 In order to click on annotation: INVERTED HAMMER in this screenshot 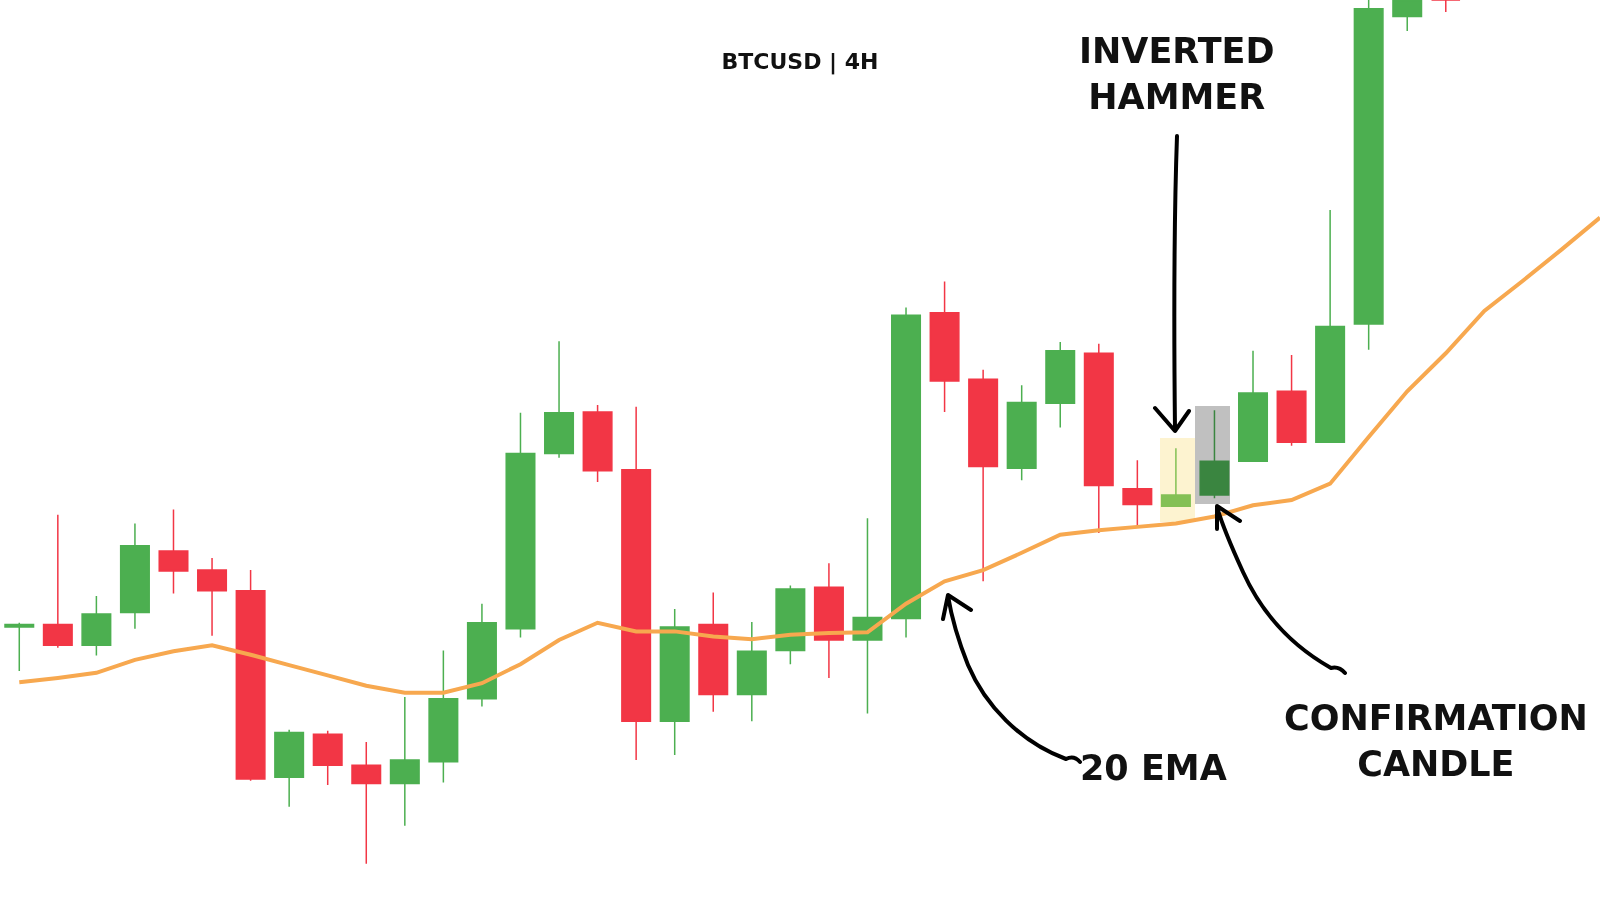, I will do `click(1177, 74)`.